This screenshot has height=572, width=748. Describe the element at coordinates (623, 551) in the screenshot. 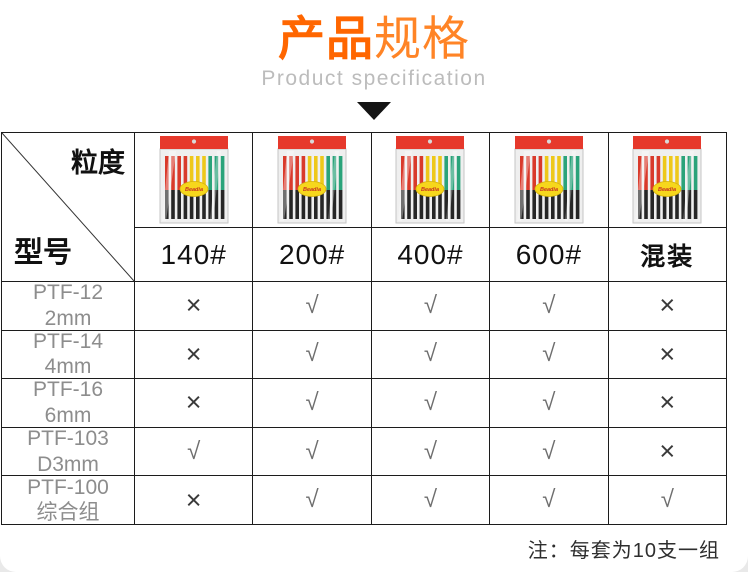

I see `footnote: 注：每套为10支一组` at that location.